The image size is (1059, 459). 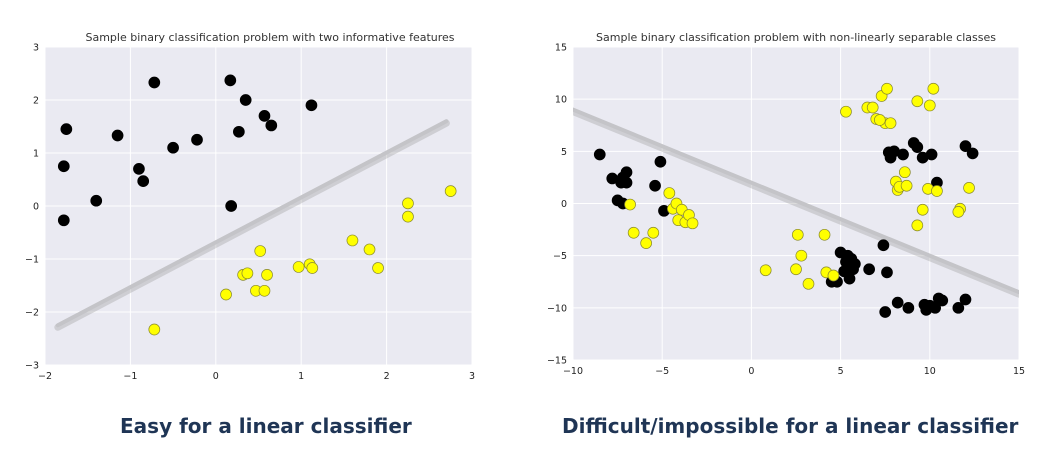 What do you see at coordinates (36, 154) in the screenshot?
I see `y-tick-label: 1` at bounding box center [36, 154].